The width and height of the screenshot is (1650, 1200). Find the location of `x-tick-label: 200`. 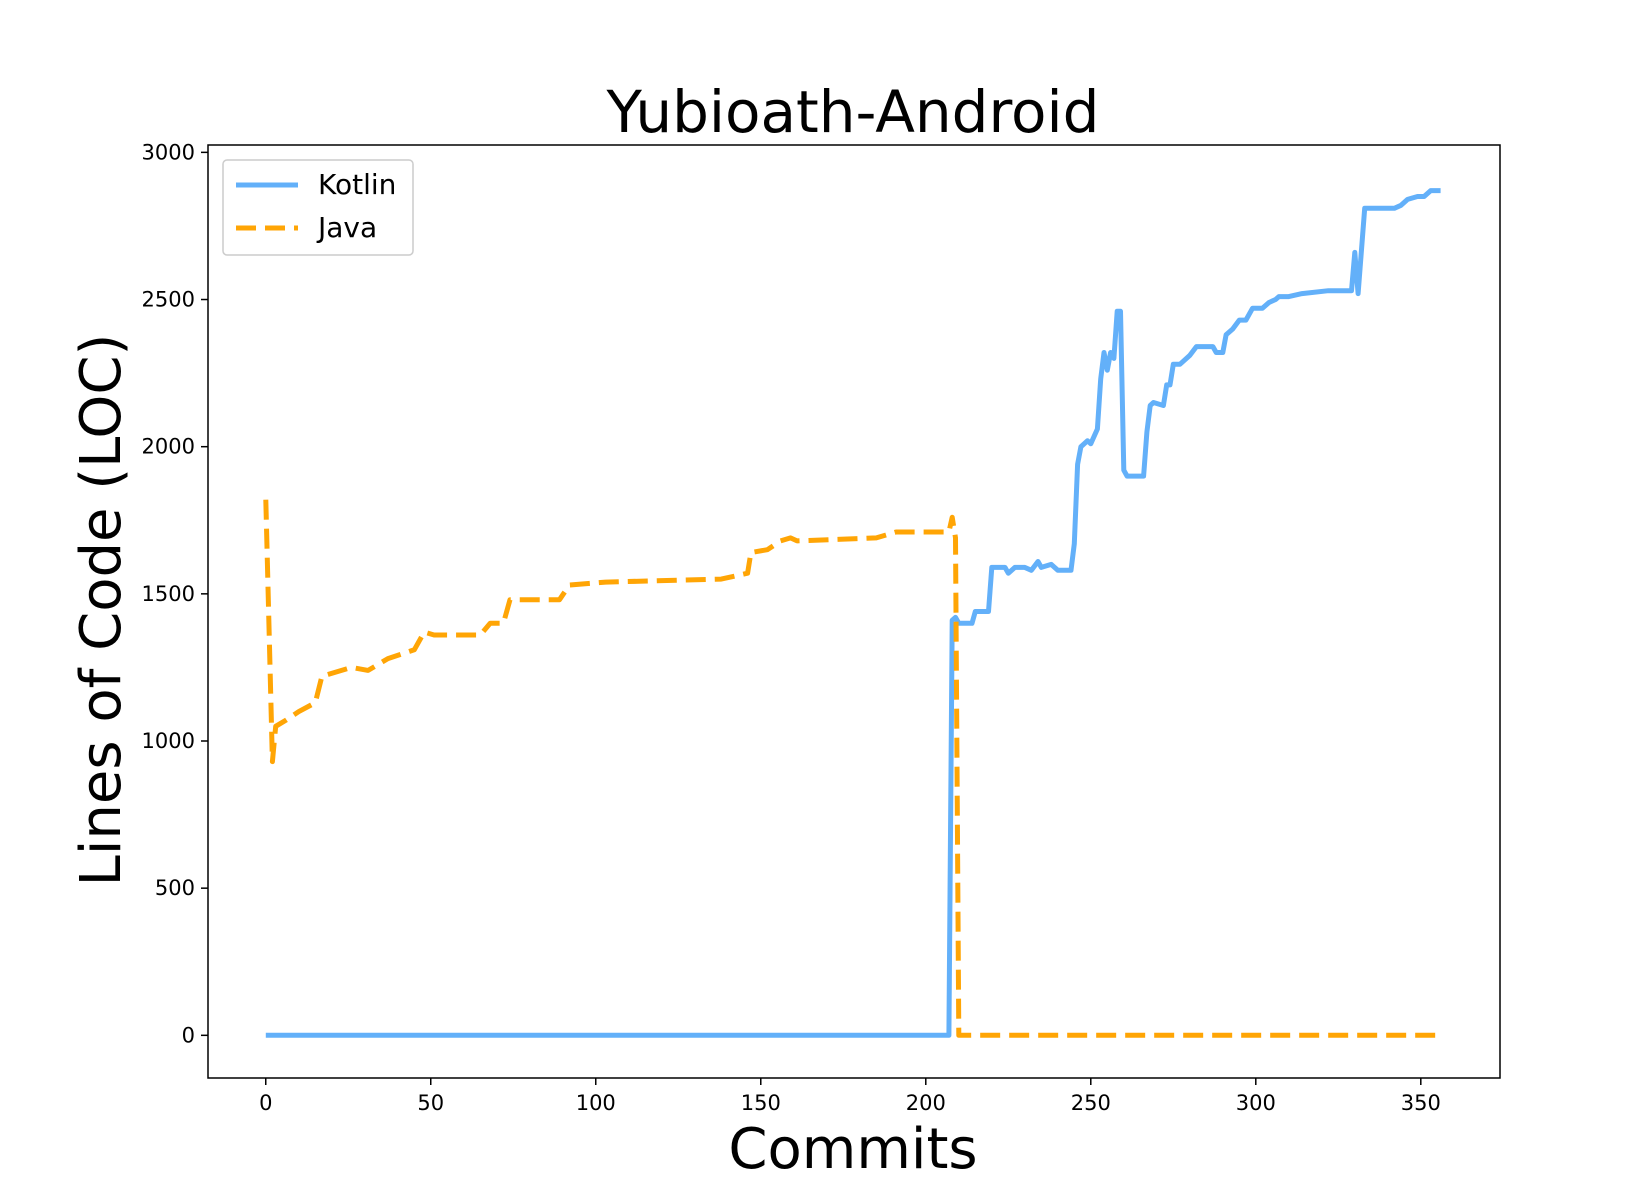

x-tick-label: 200 is located at coordinates (926, 1103).